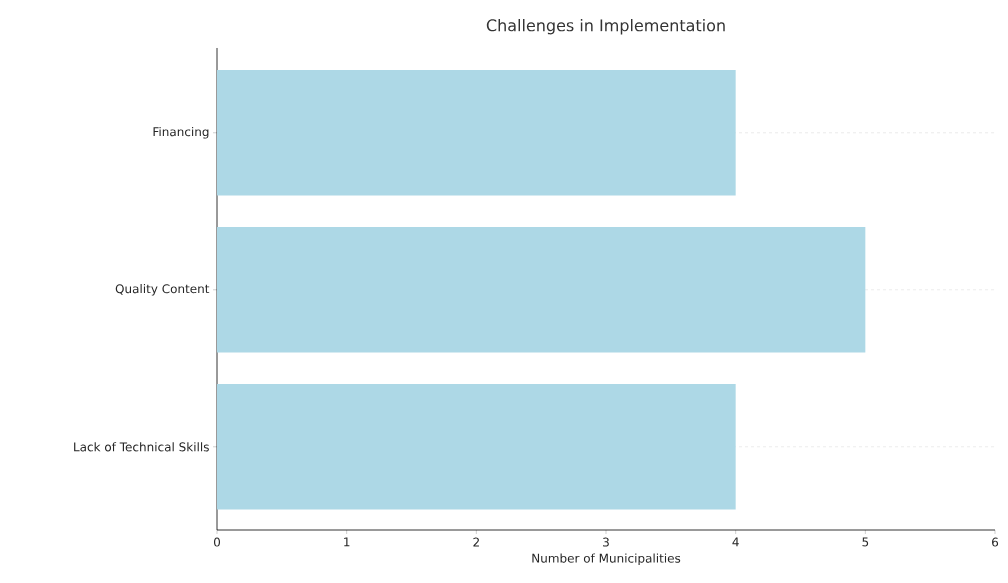 This screenshot has width=1008, height=583. I want to click on y-tick-label: Lack of Technical Skills, so click(141, 447).